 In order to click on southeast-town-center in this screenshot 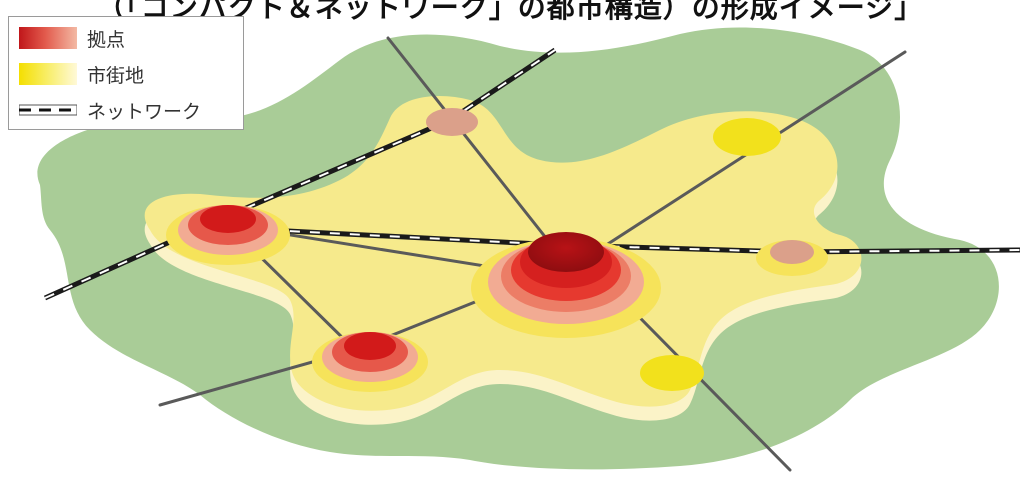, I will do `click(672, 373)`.